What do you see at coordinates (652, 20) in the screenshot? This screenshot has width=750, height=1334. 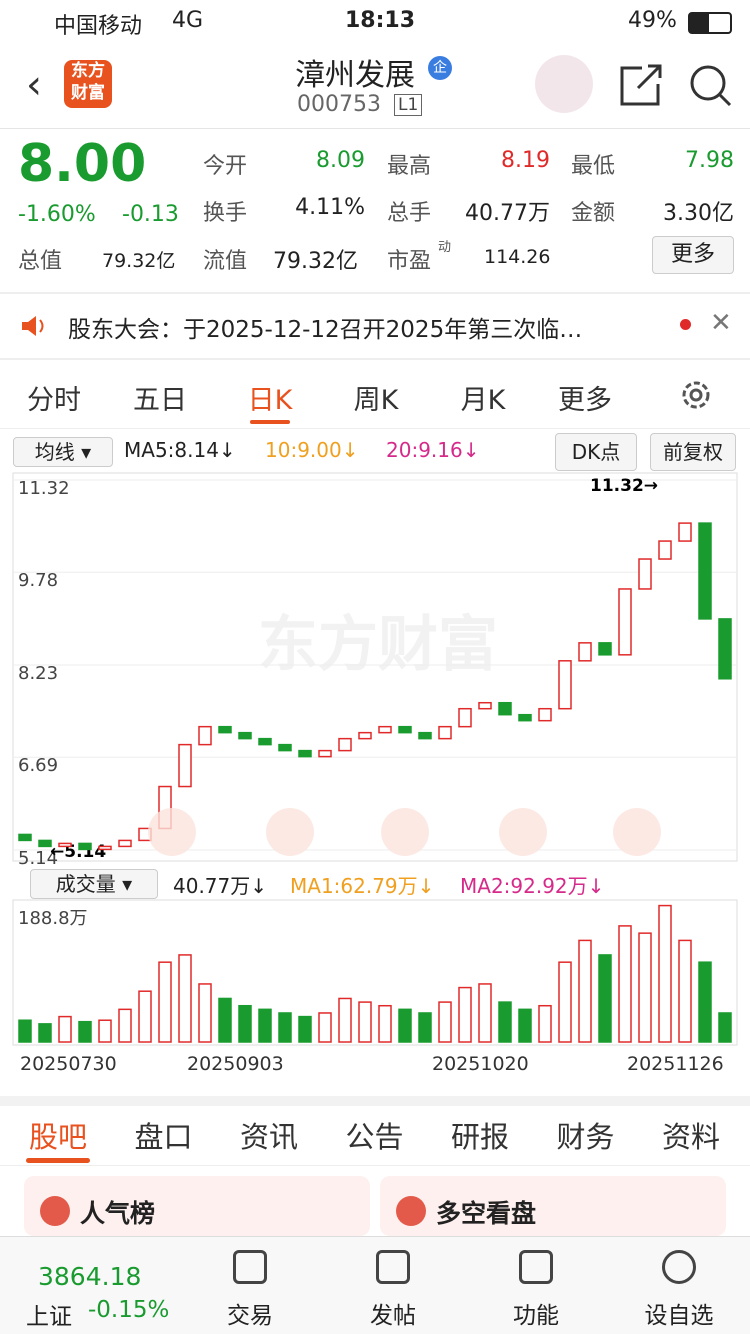 I see `battery: 49%` at bounding box center [652, 20].